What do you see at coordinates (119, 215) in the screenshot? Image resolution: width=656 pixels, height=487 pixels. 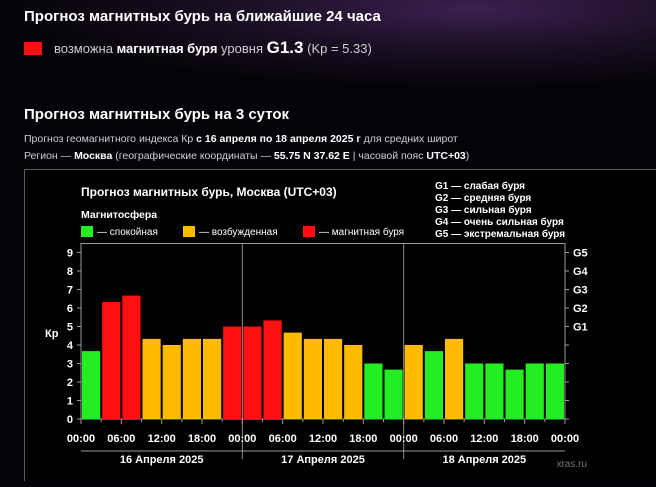 I see `legend-title: Магнитосфера` at bounding box center [119, 215].